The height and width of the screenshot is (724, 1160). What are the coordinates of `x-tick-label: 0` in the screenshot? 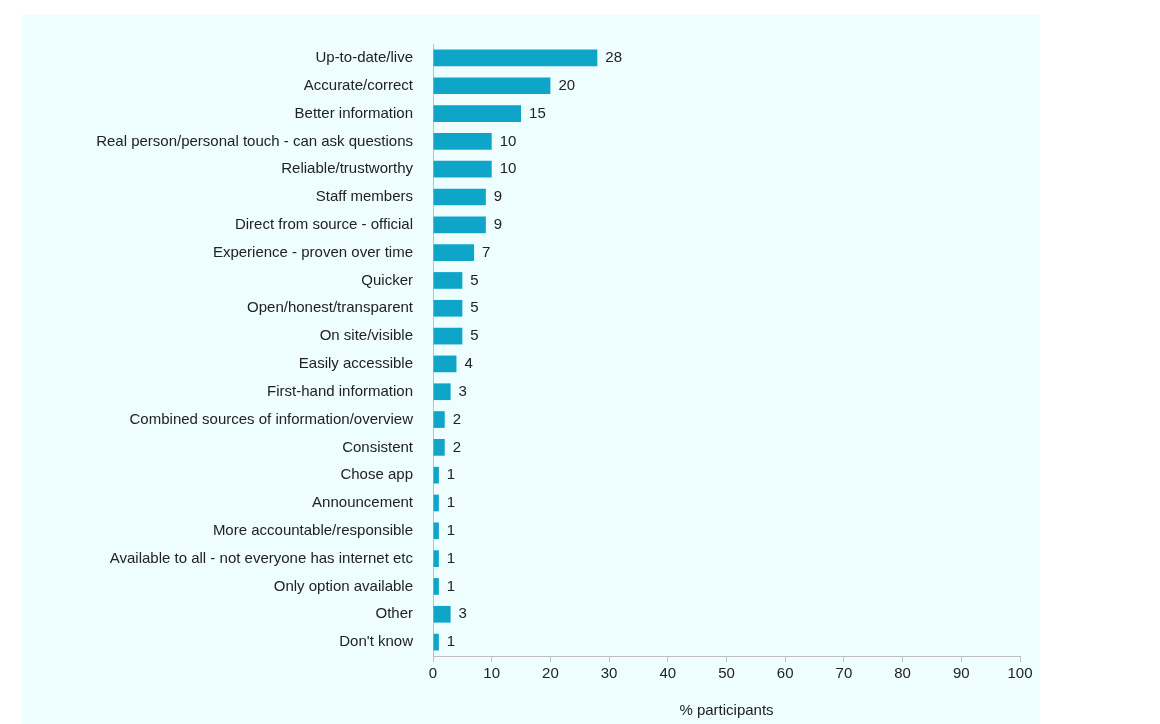 It's located at (433, 673).